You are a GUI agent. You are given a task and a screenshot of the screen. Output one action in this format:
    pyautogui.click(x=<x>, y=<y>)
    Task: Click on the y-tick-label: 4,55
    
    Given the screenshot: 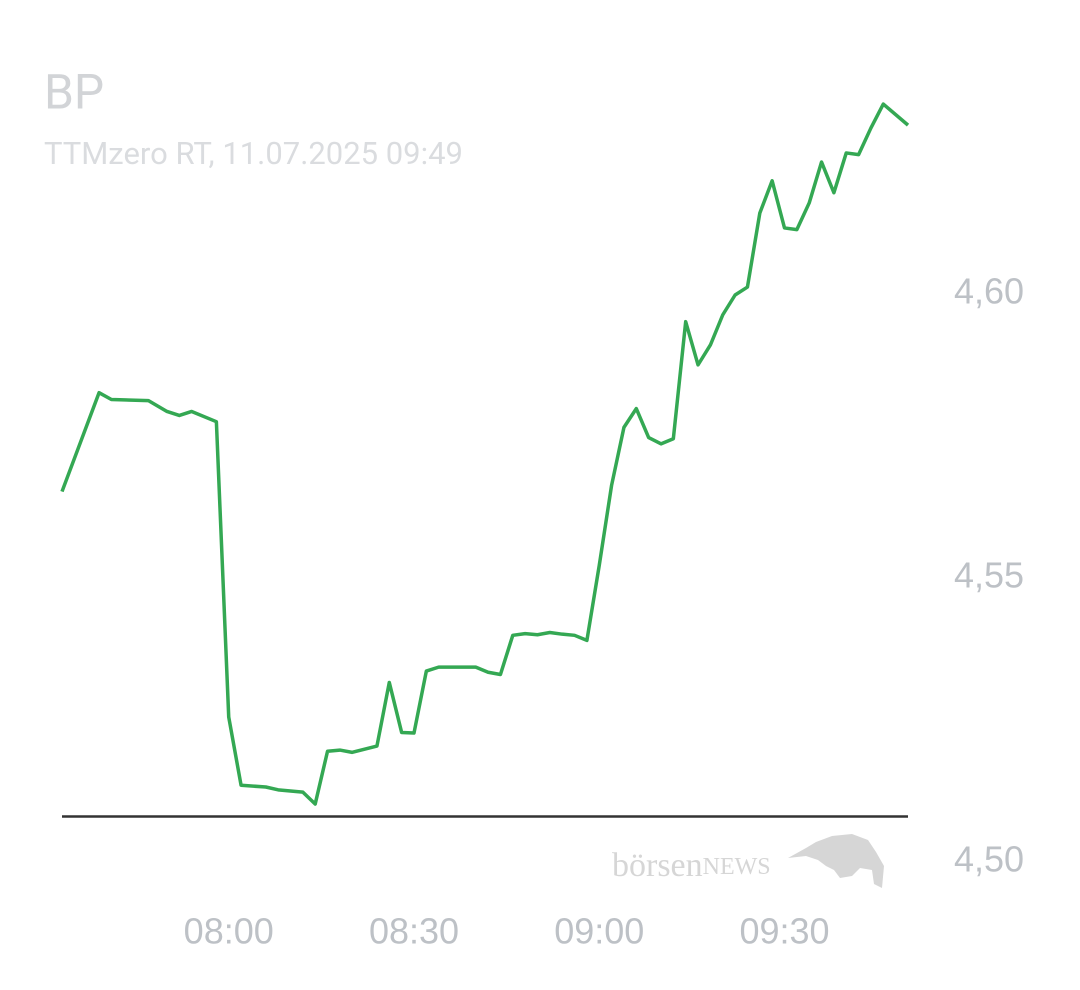 What is the action you would take?
    pyautogui.click(x=989, y=574)
    